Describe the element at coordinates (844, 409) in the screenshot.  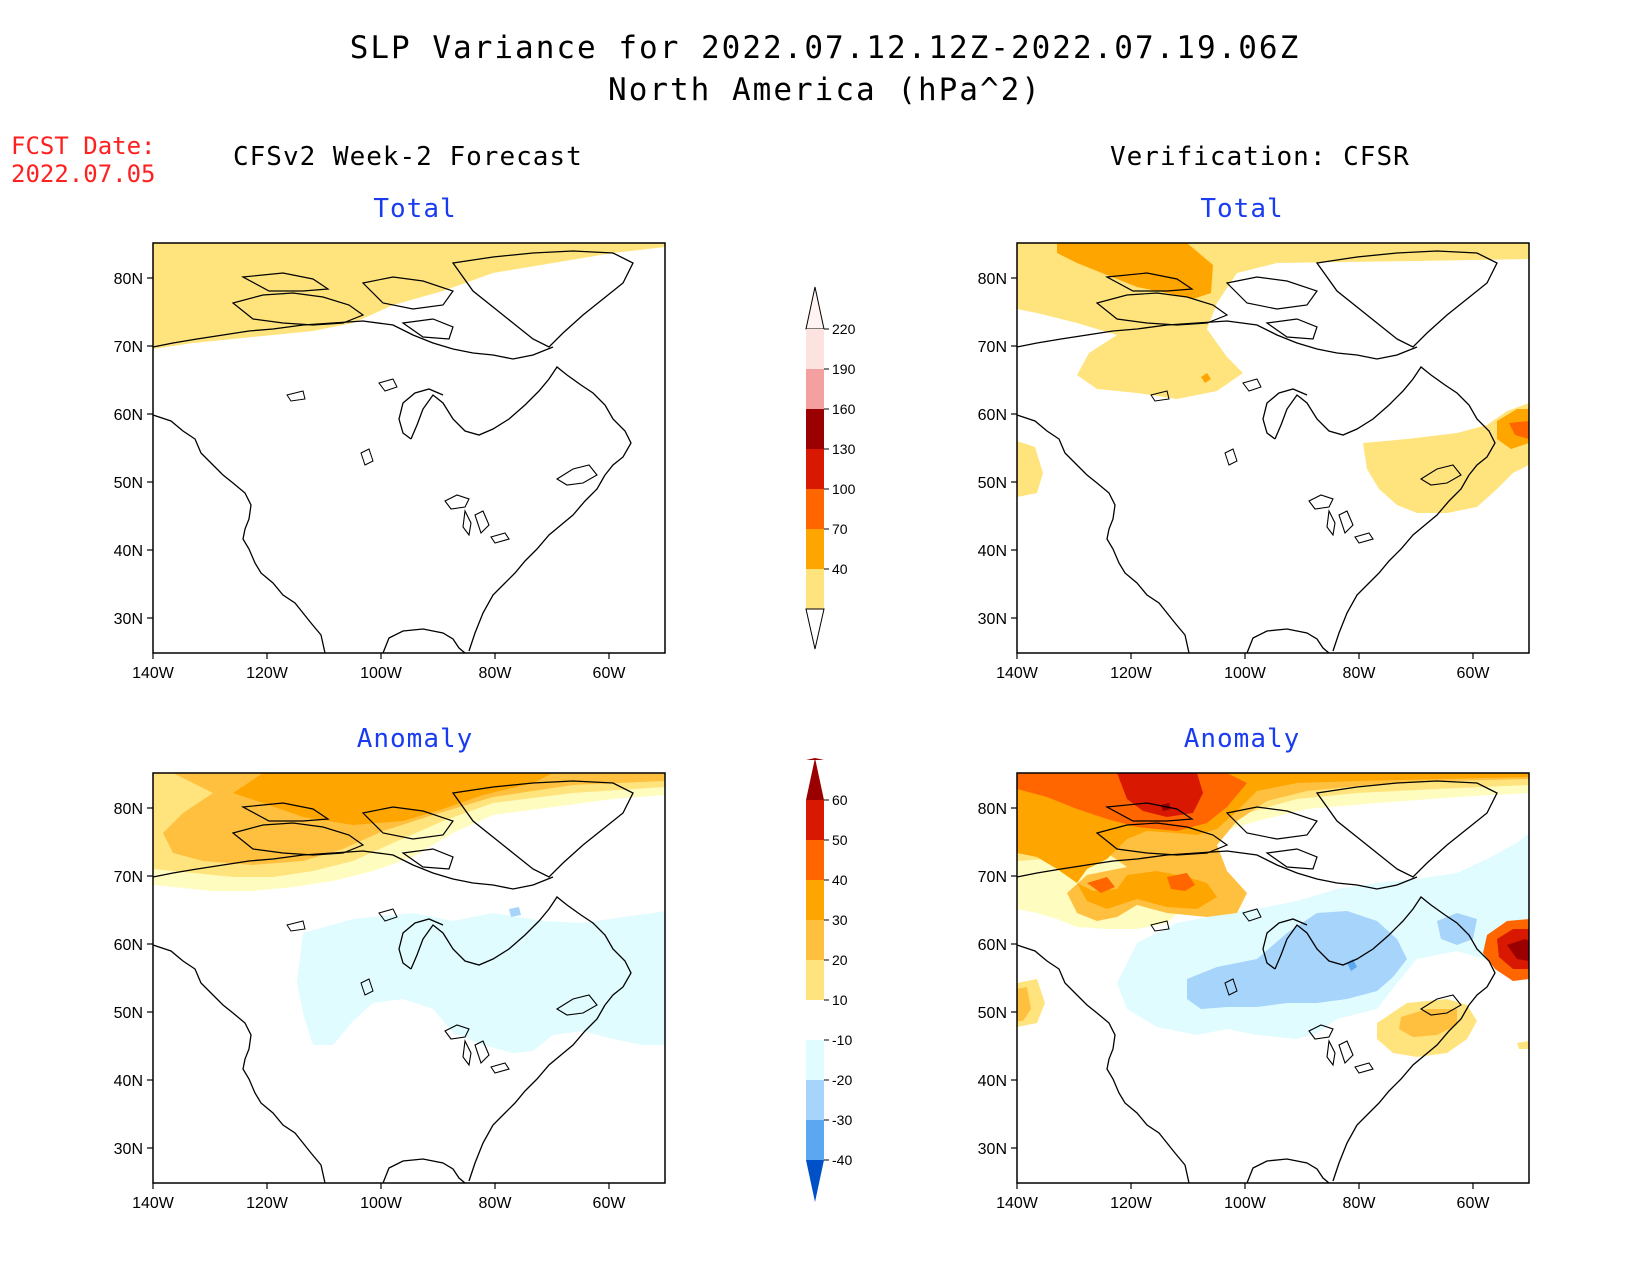
I see `colorbar-total-label: 160` at that location.